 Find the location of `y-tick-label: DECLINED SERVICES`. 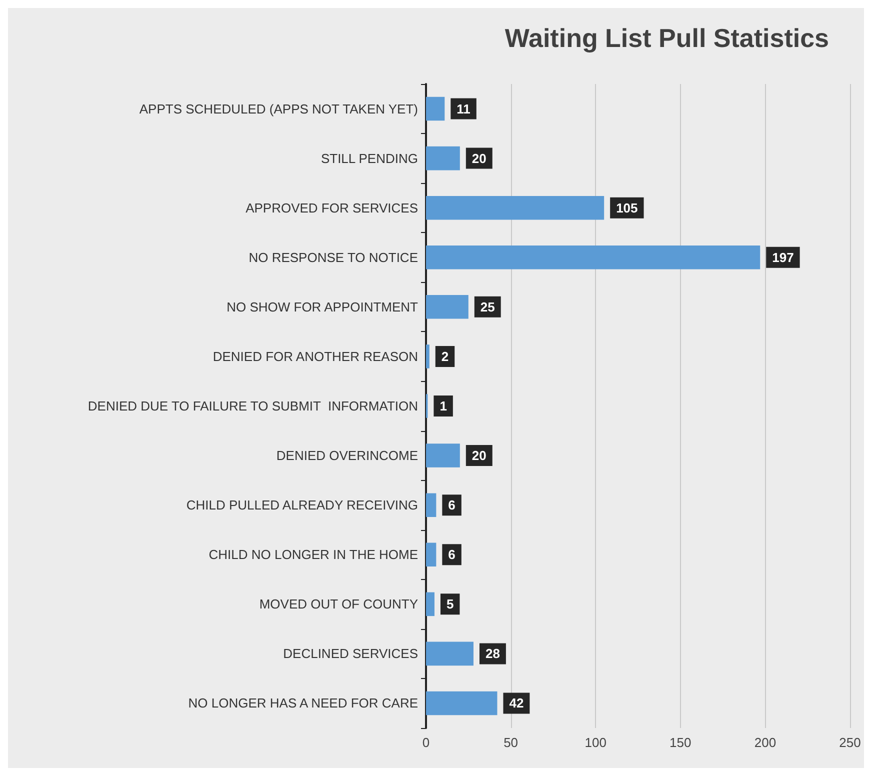

y-tick-label: DECLINED SERVICES is located at coordinates (350, 654).